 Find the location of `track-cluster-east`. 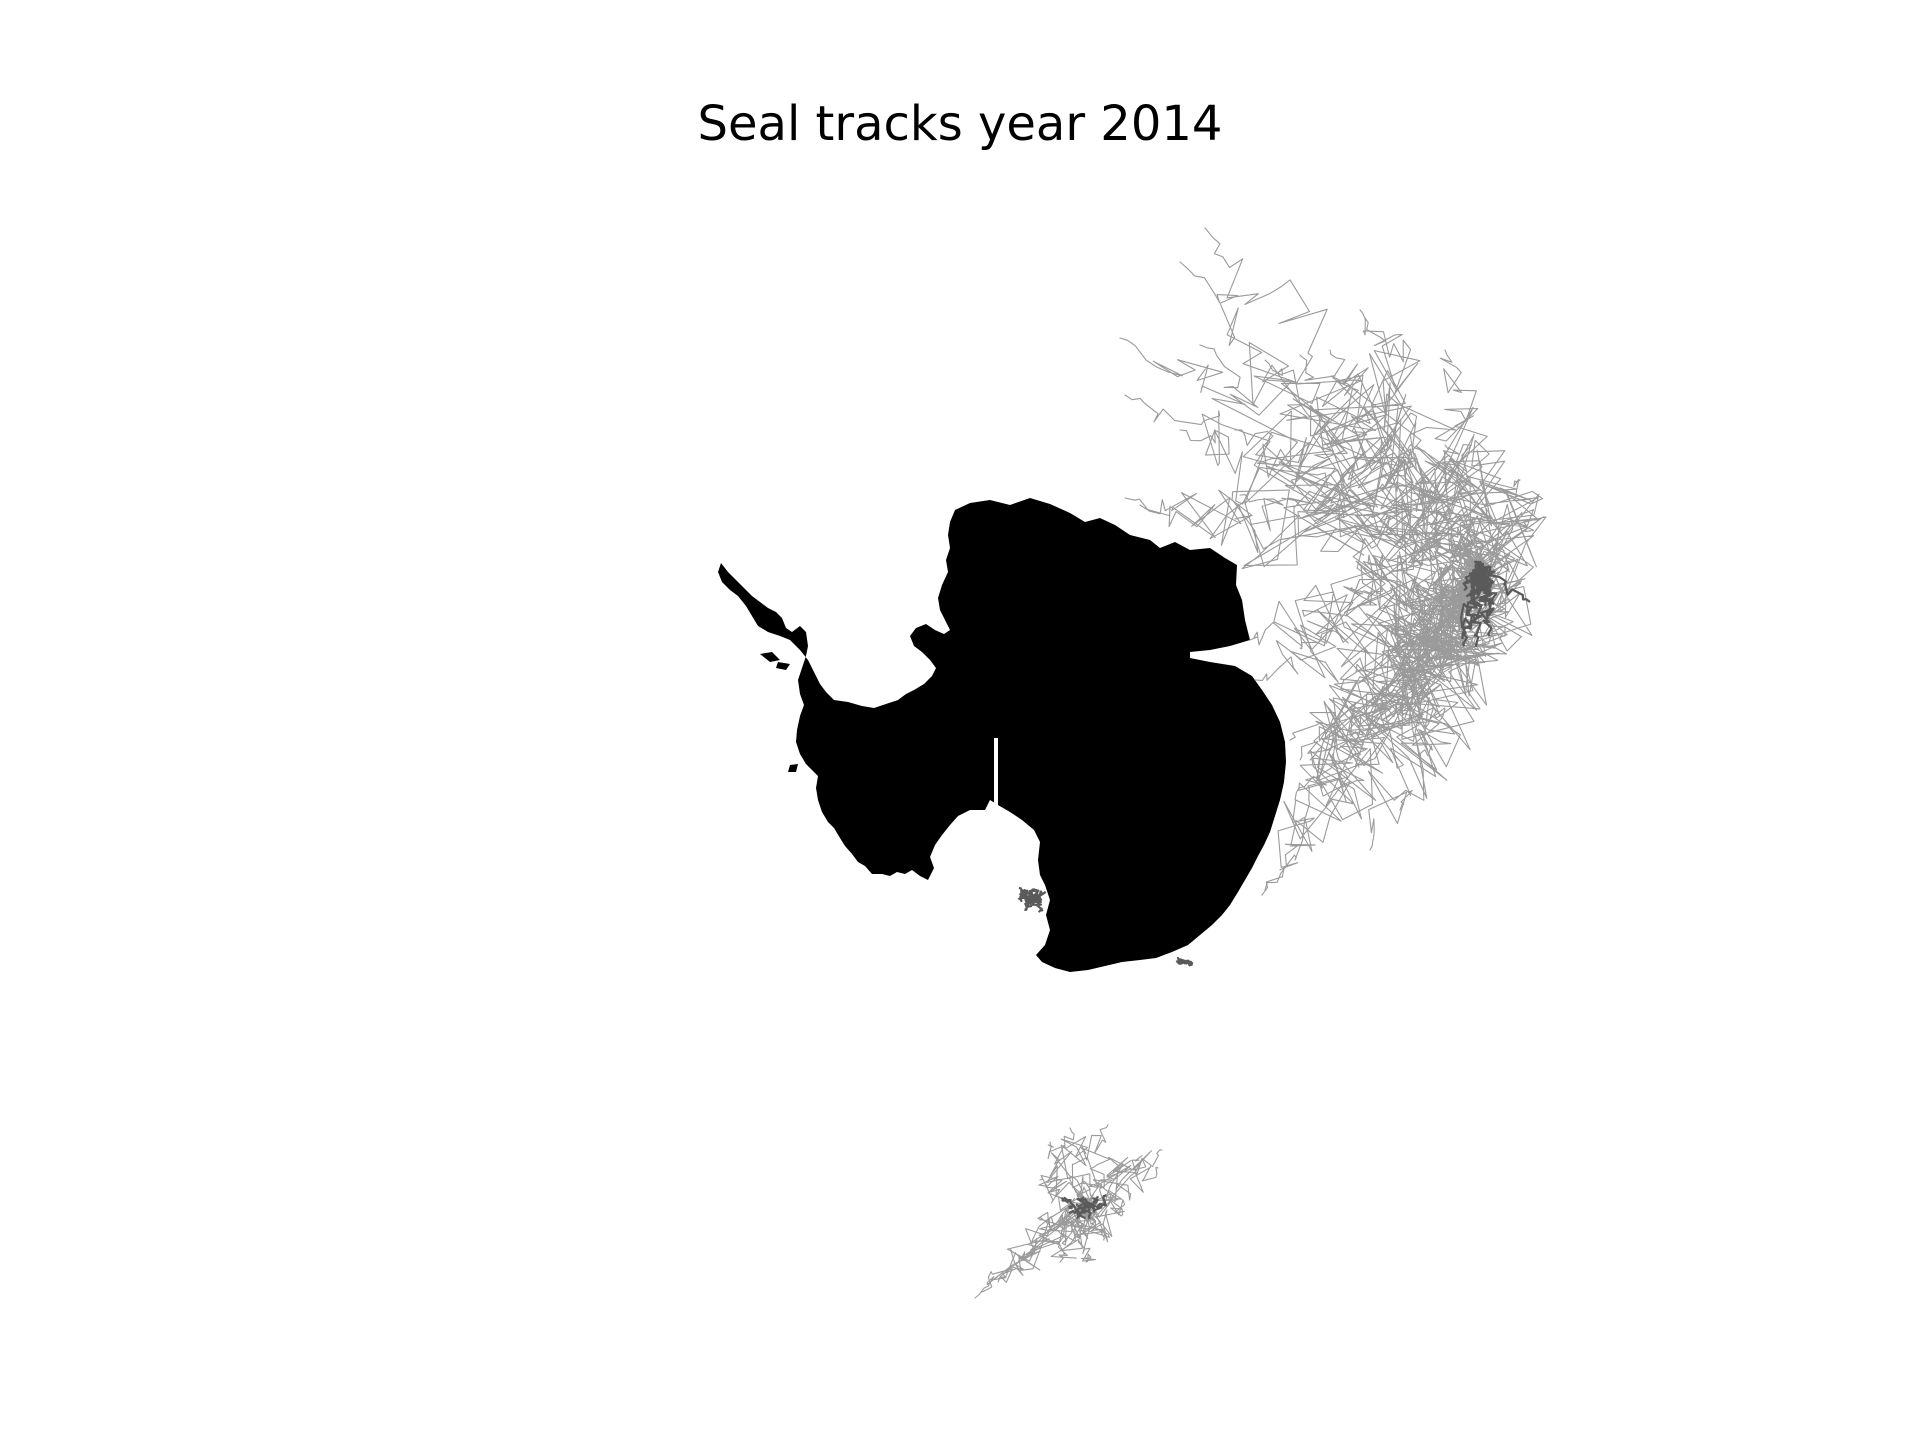

track-cluster-east is located at coordinates (1333, 561).